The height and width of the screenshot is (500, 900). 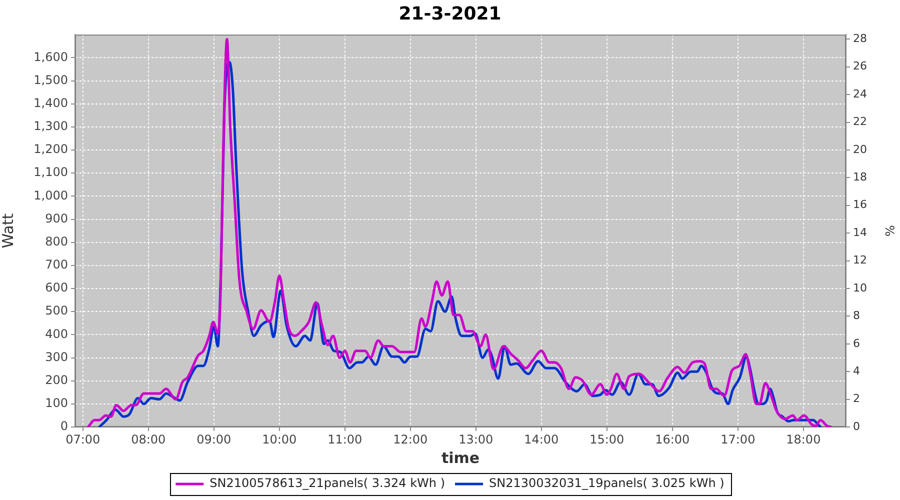 What do you see at coordinates (856, 399) in the screenshot?
I see `y2-tick-label: 2` at bounding box center [856, 399].